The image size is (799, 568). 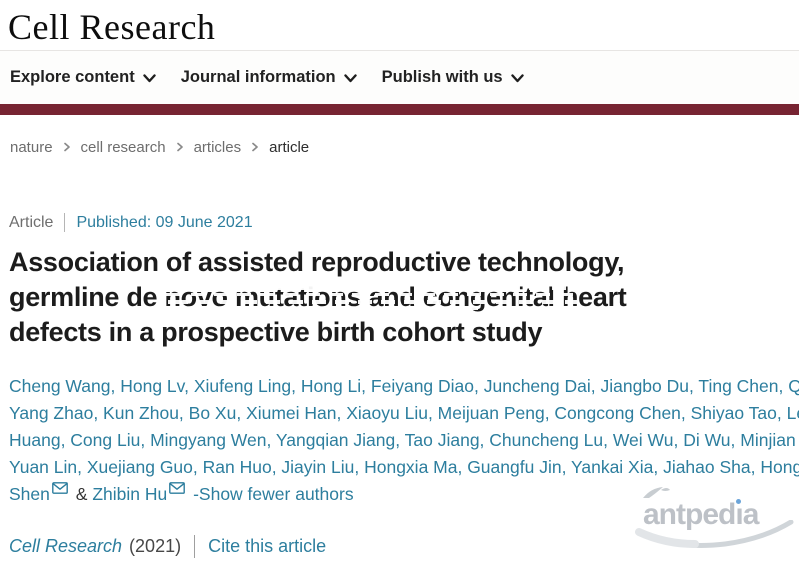 What do you see at coordinates (72, 77) in the screenshot?
I see `nav-item-label: Explore content` at bounding box center [72, 77].